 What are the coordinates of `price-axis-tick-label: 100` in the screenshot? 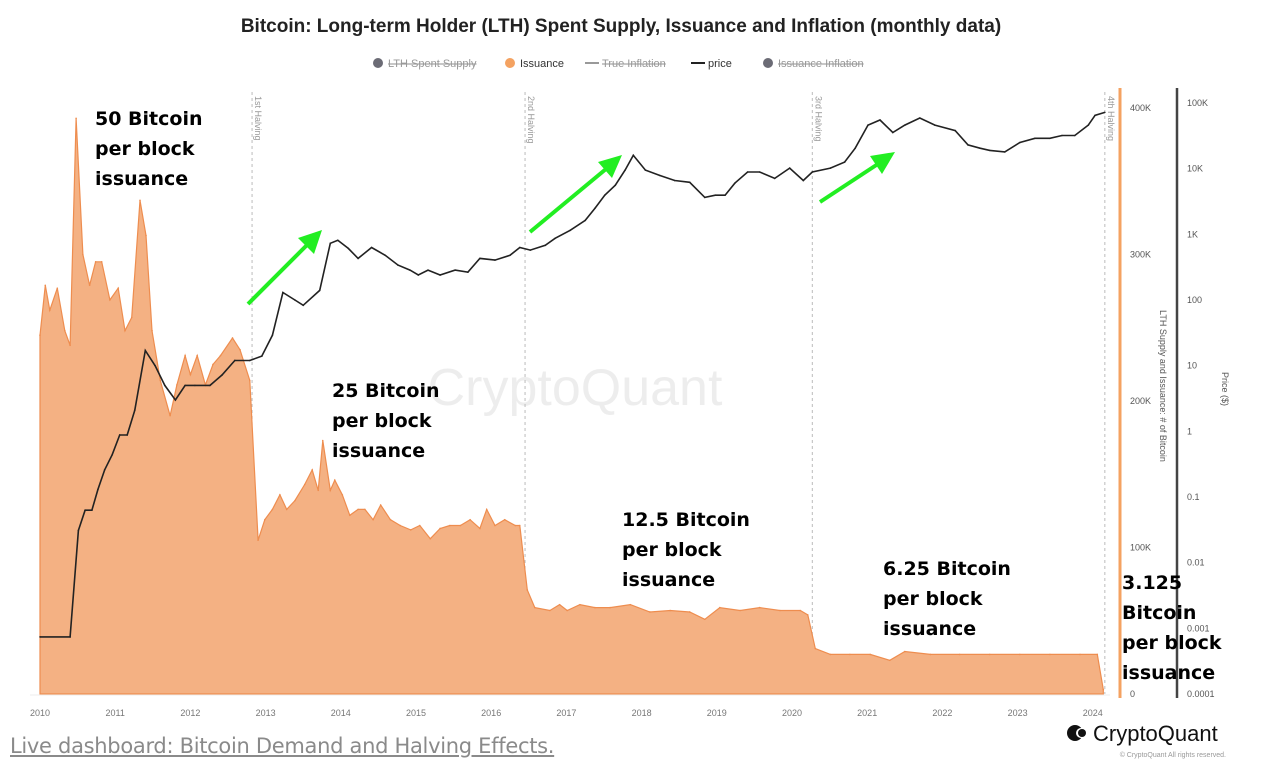 It's located at (1194, 300).